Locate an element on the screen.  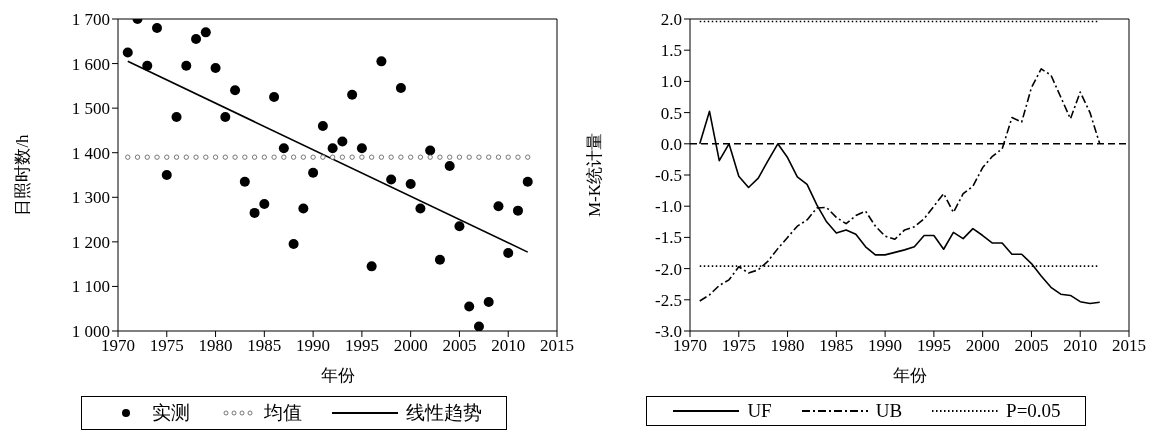
y-tick-label: 1.0 is located at coordinates (671, 82).